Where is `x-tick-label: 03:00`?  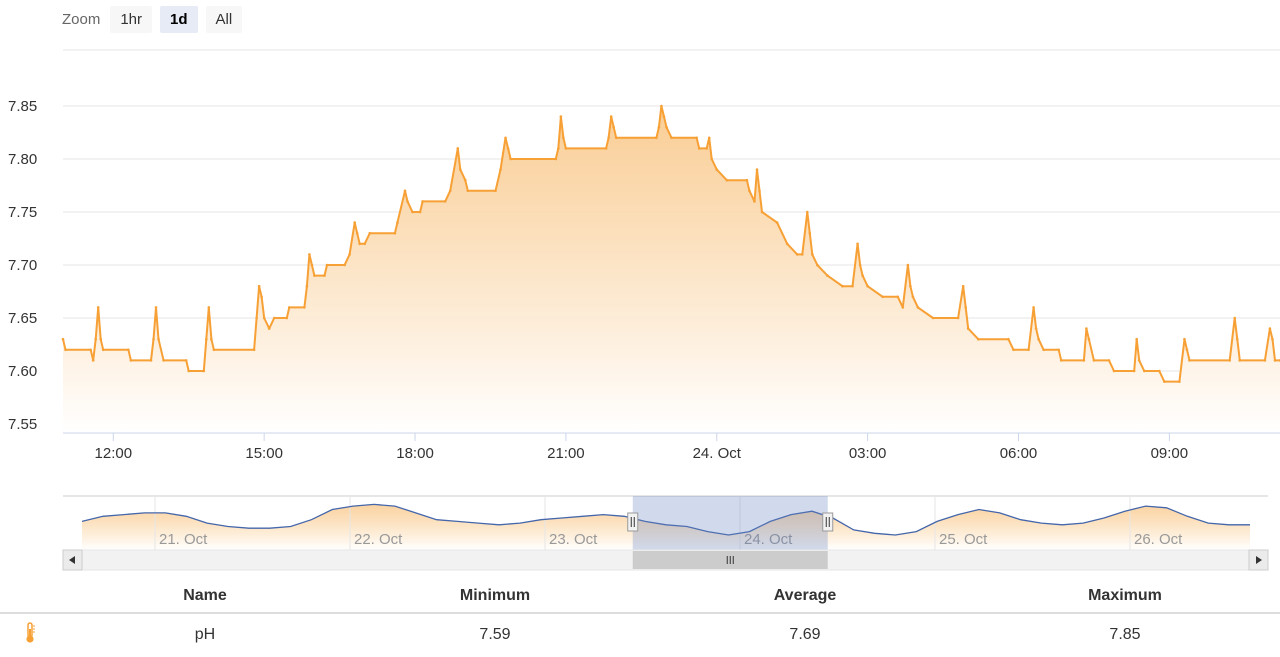
x-tick-label: 03:00 is located at coordinates (868, 453).